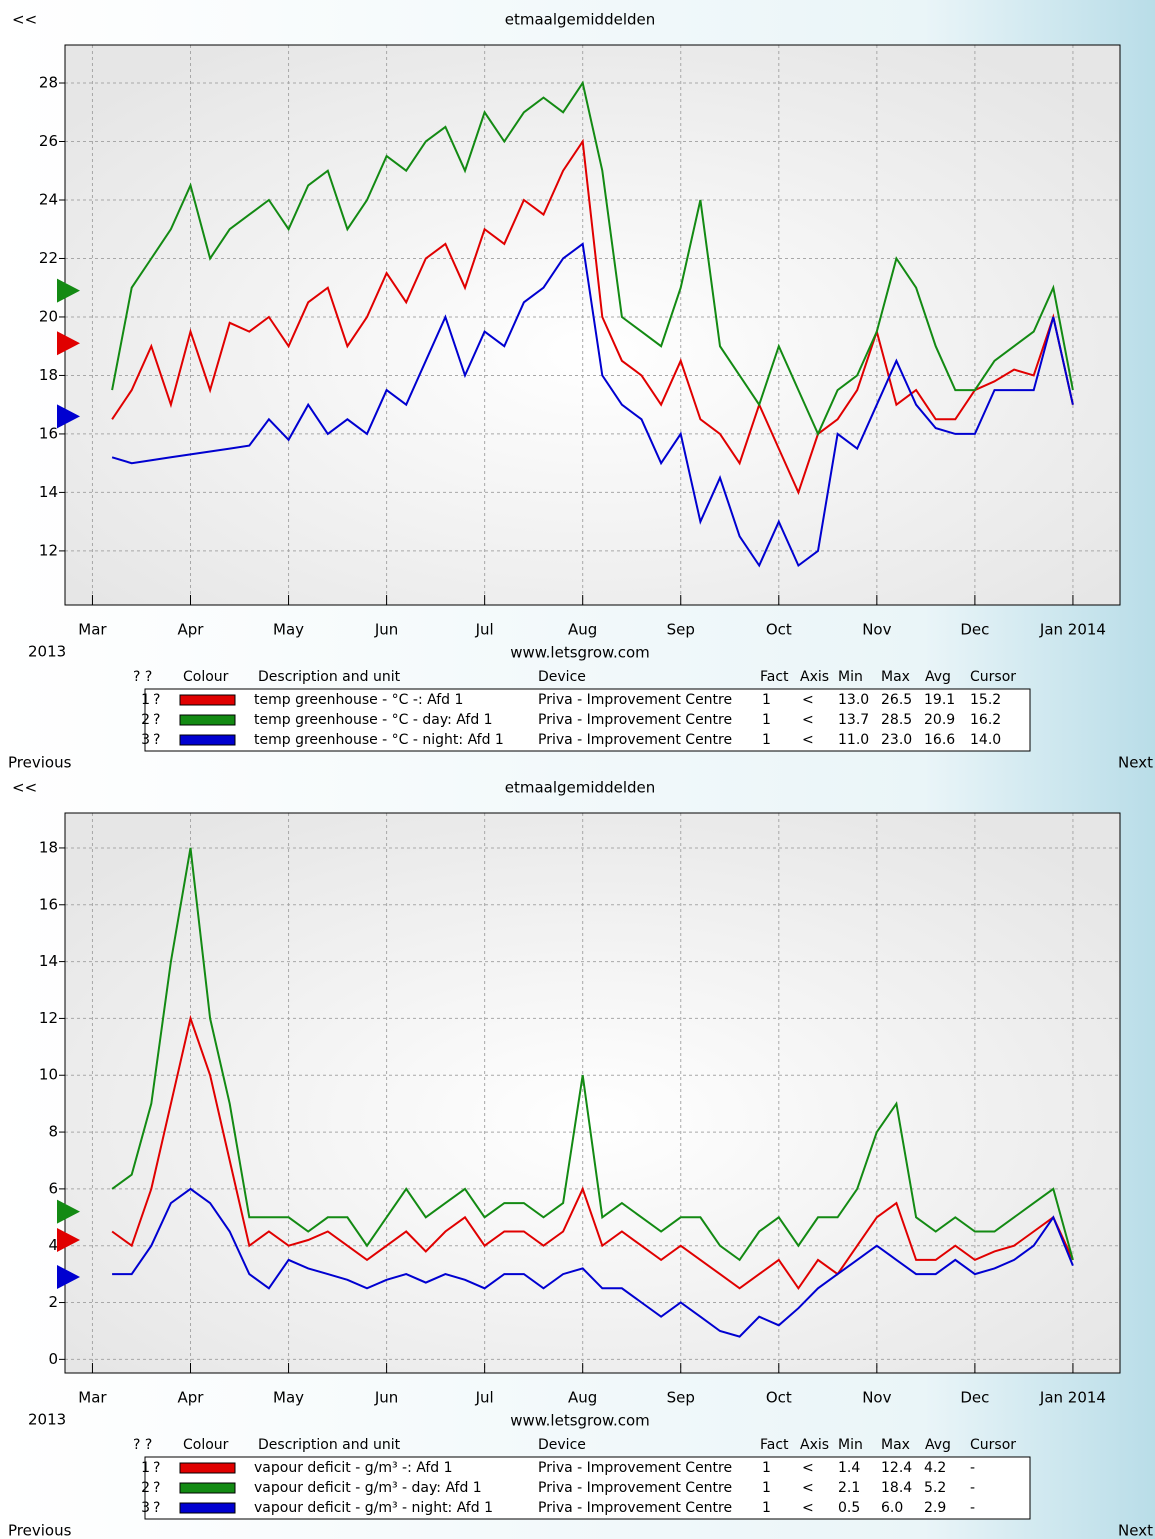 The height and width of the screenshot is (1539, 1155). I want to click on series-name: temp greenhouse - °C - day: Afd 1, so click(373, 720).